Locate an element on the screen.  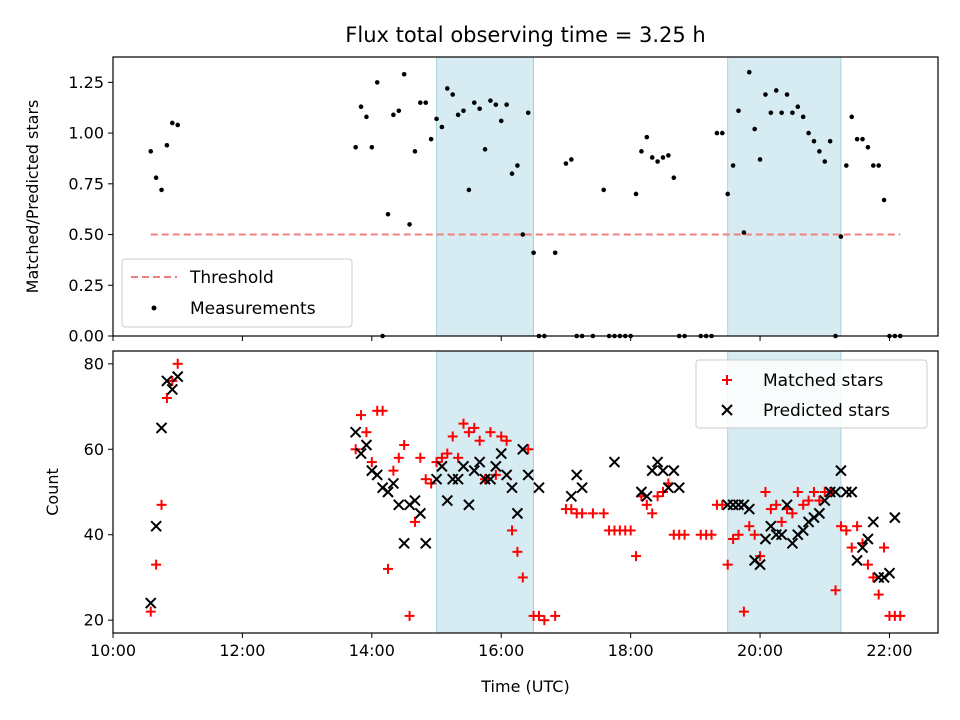
bottom-legend: Matched stars Predicted stars is located at coordinates (811, 394).